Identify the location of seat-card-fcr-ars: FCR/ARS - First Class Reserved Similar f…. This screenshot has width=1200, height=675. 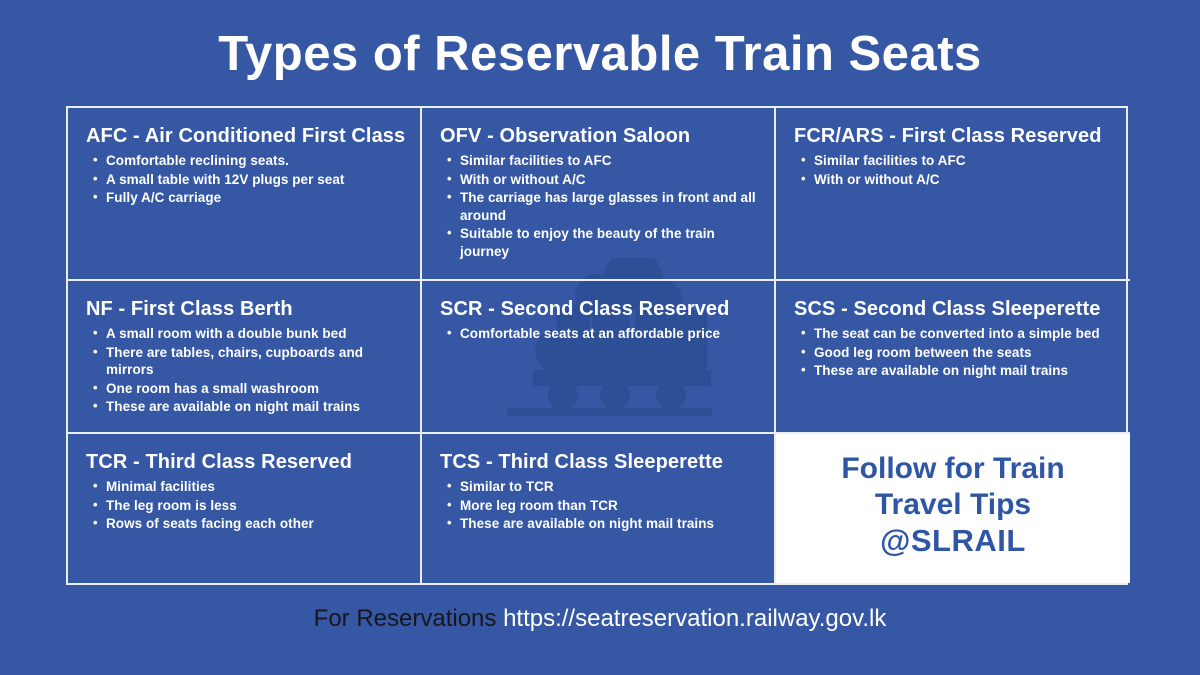
(953, 194).